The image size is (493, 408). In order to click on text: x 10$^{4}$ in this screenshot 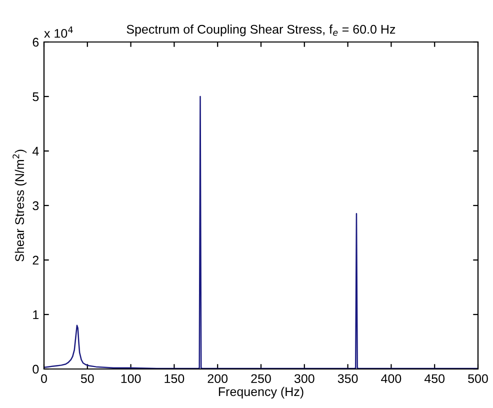, I will do `click(58, 32)`.